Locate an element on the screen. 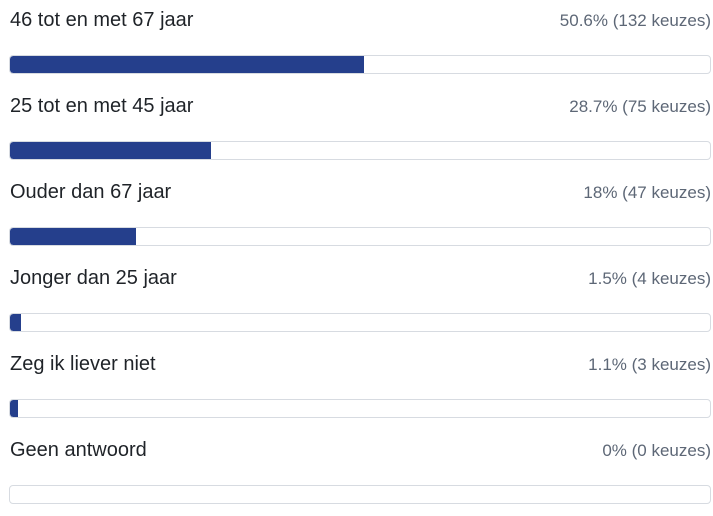 The width and height of the screenshot is (713, 516). option-result: 1.5% (4 keuzes) is located at coordinates (649, 278).